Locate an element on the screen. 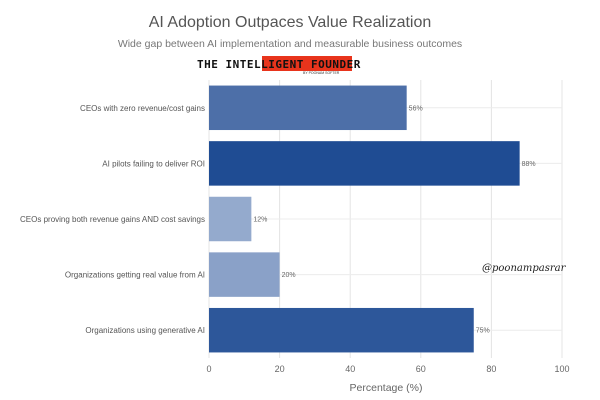  category-label: CEOs with zero revenue/cost gains is located at coordinates (142, 108).